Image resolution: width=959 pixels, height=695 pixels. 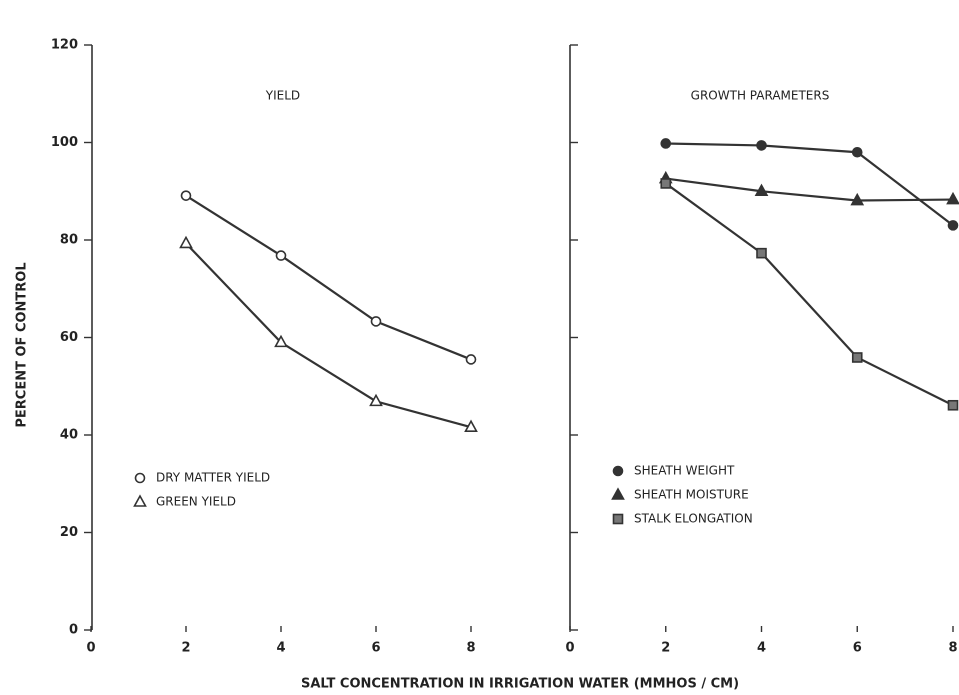 I want to click on y-tick-label: 20, so click(x=69, y=532).